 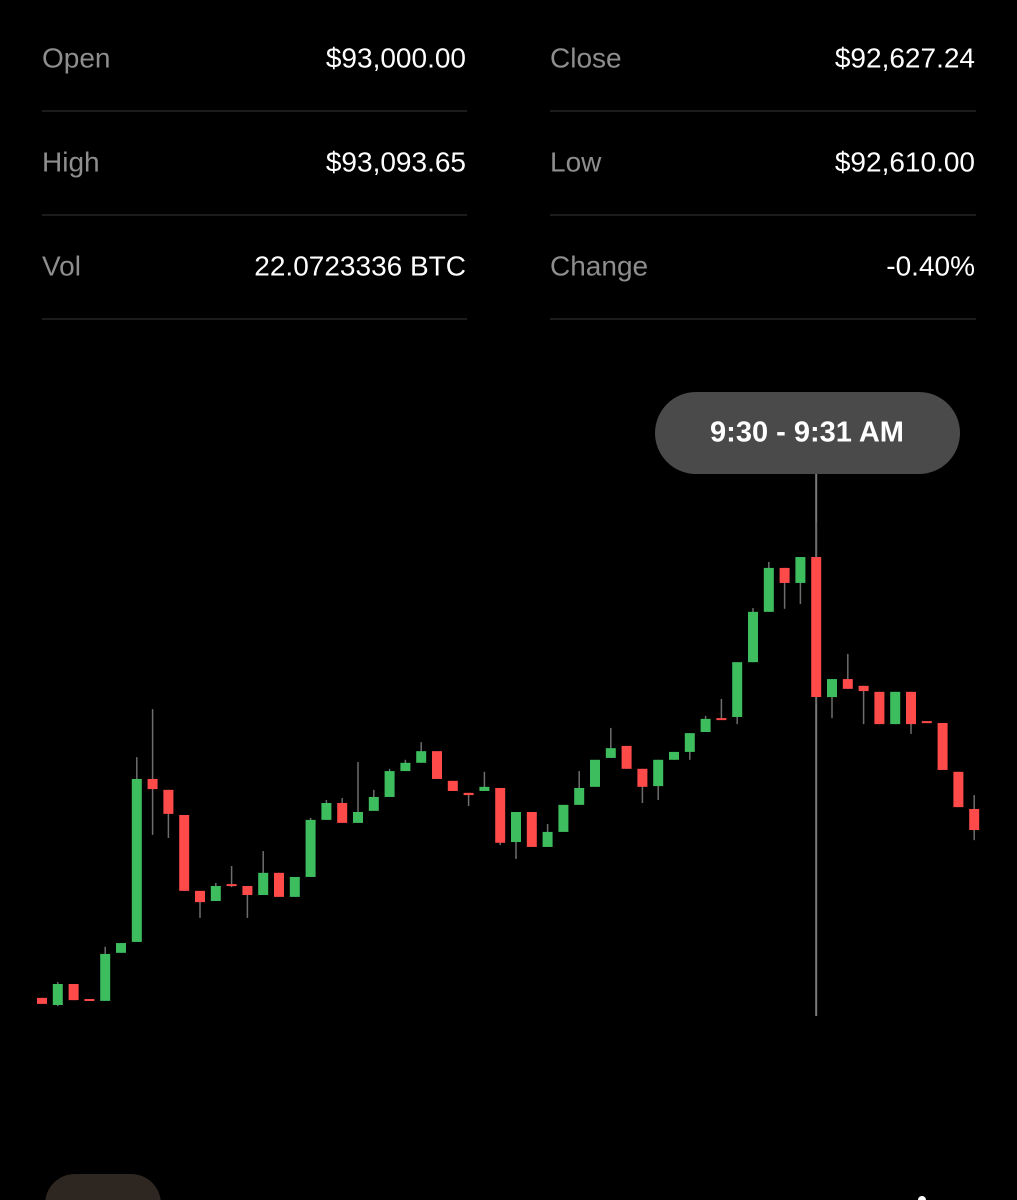 I want to click on stat-value: -0.40%, so click(x=930, y=265).